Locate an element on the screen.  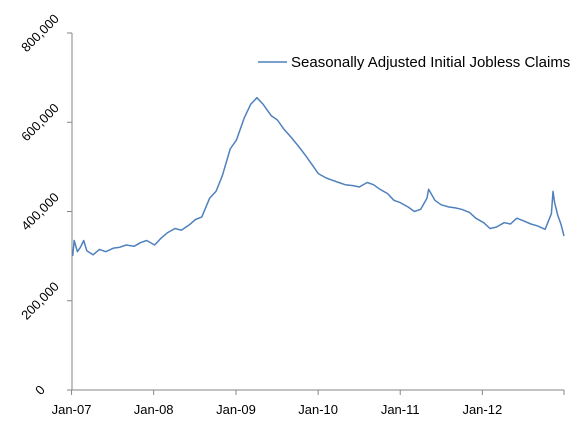
y-ticks: 0 200,000 400,000 600,000 800,000 is located at coordinates (45, 204).